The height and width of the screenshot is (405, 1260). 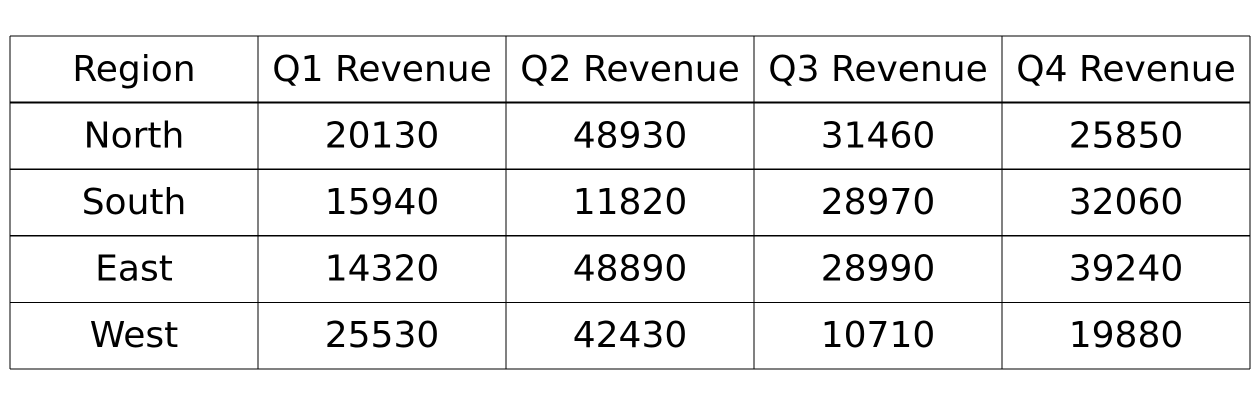 I want to click on column-header: Q3 Revenue, so click(x=877, y=69).